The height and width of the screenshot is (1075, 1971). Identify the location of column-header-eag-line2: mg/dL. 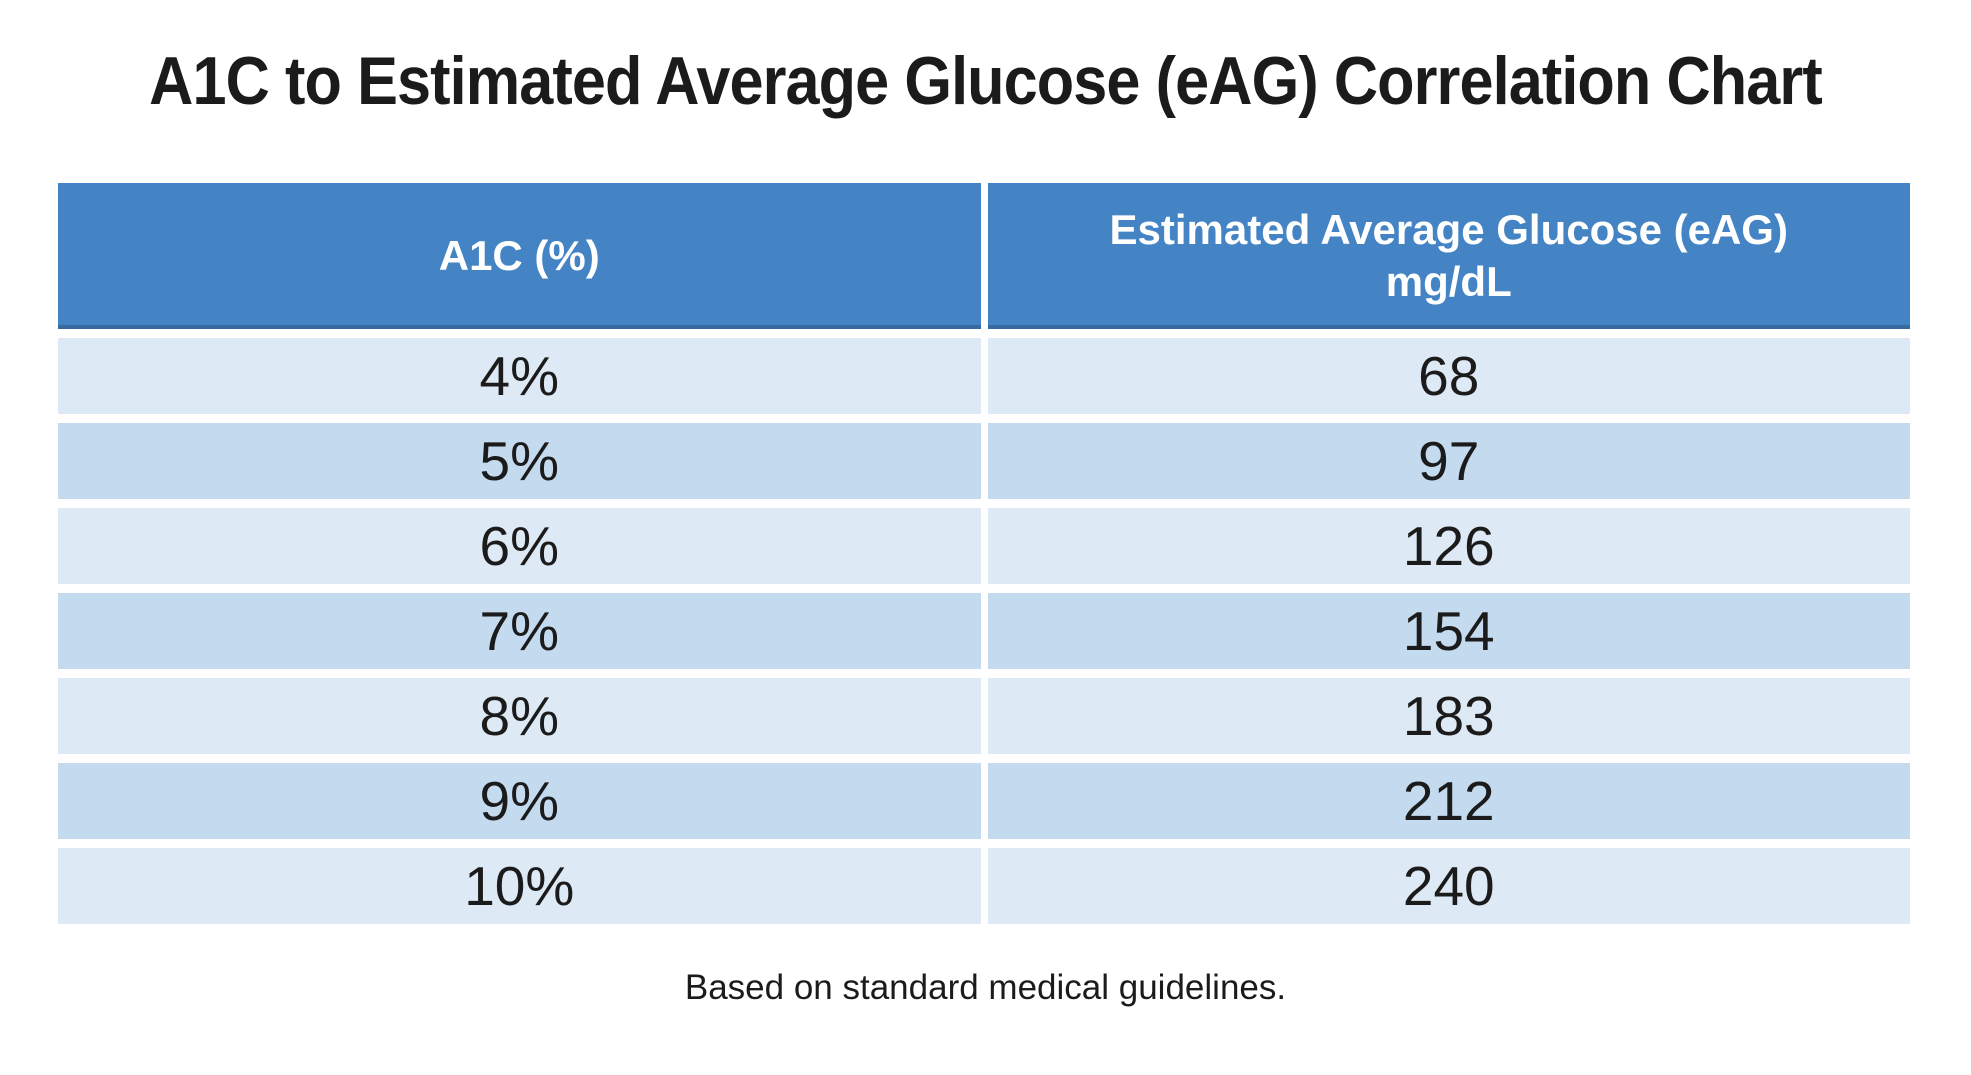
(1448, 281).